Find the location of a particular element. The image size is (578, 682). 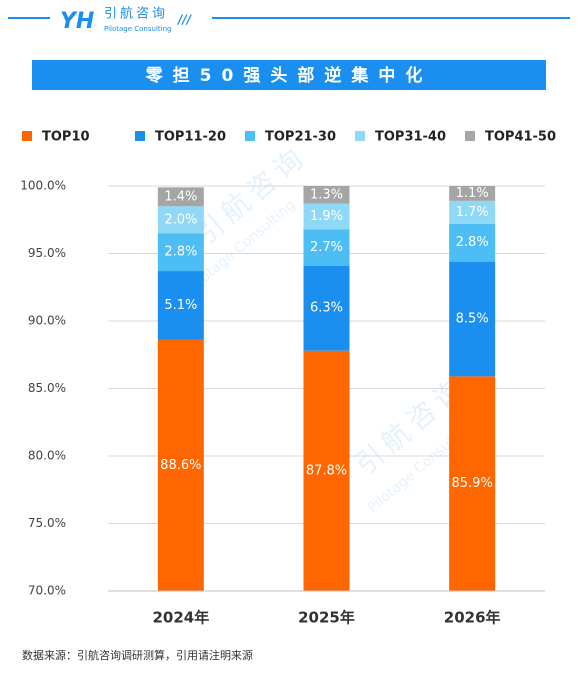

y-tick-label: 70.0% is located at coordinates (47, 591).